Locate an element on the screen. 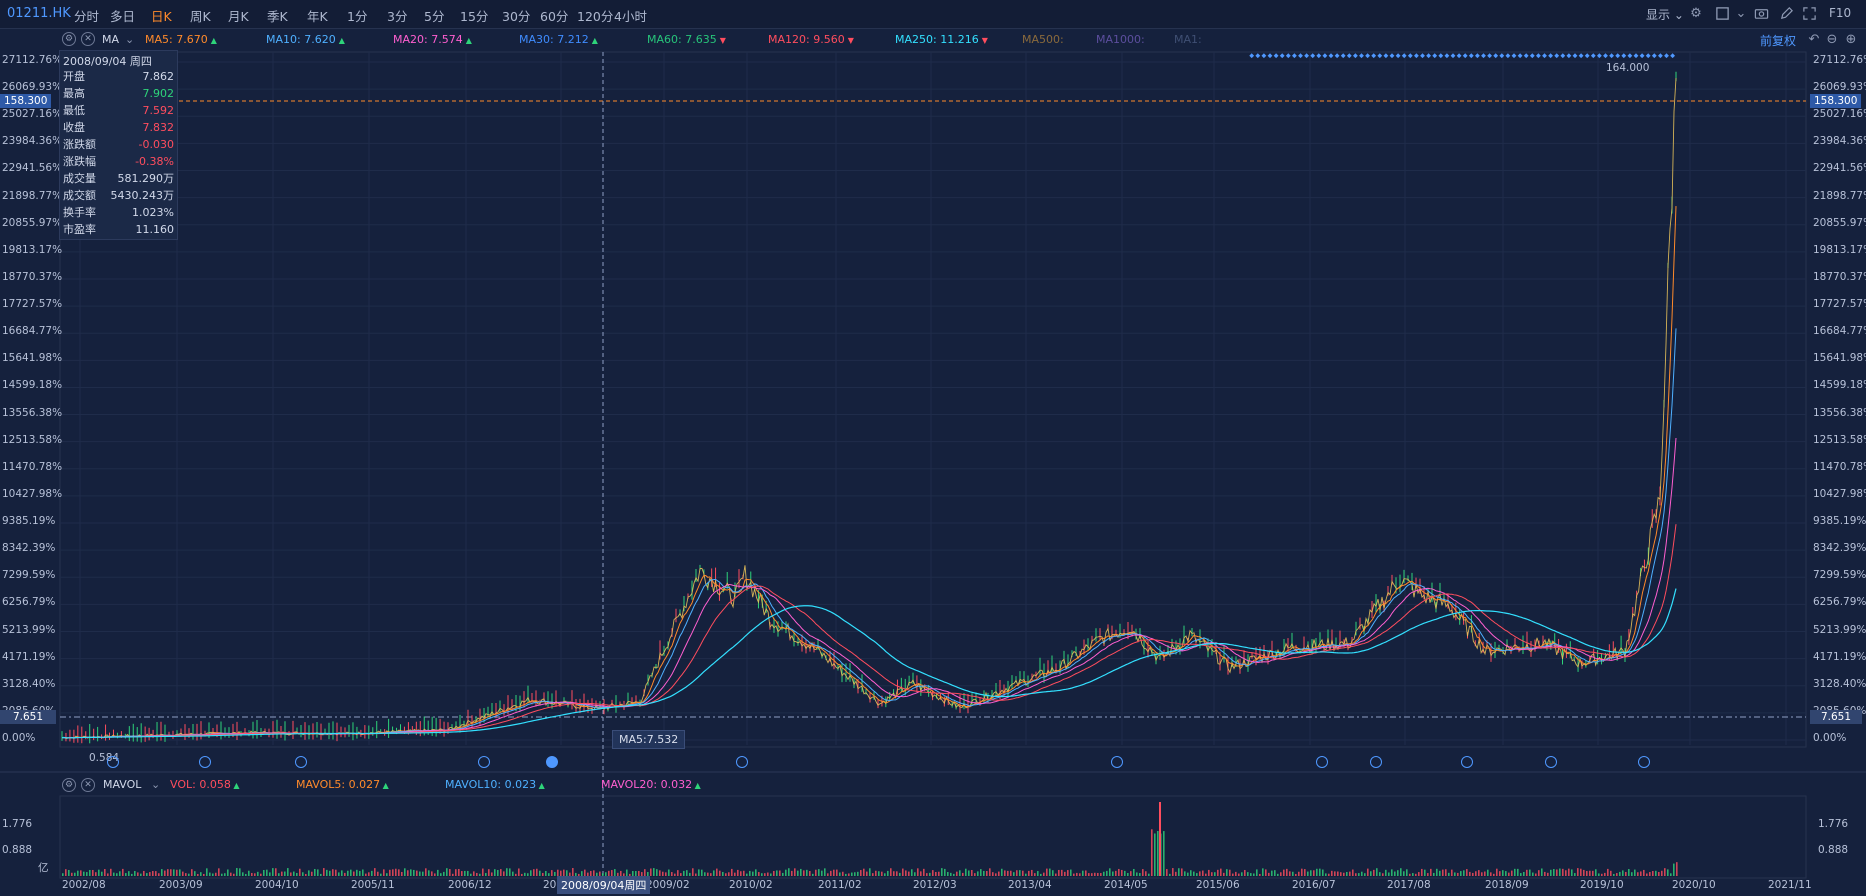  vol-indicator-name: MAVOL is located at coordinates (122, 784).